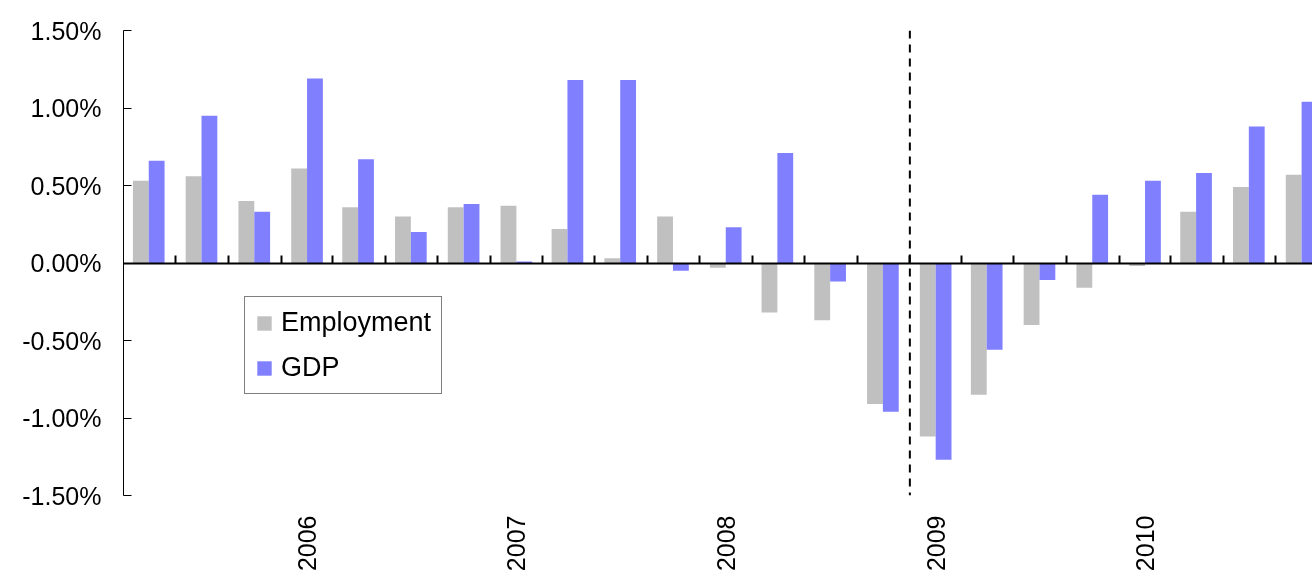 The image size is (1312, 579). Describe the element at coordinates (62, 495) in the screenshot. I see `y-tick-label: -1.50%` at that location.